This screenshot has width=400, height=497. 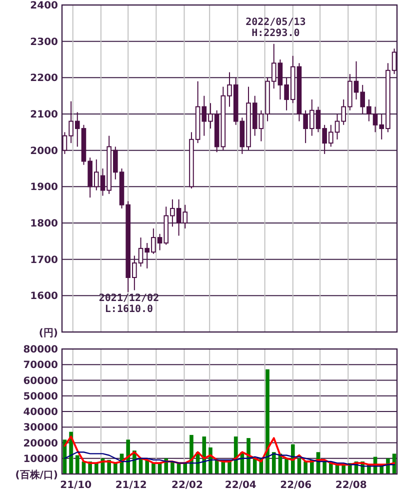 What do you see at coordinates (44, 42) in the screenshot?
I see `y-tick-label: 2300` at bounding box center [44, 42].